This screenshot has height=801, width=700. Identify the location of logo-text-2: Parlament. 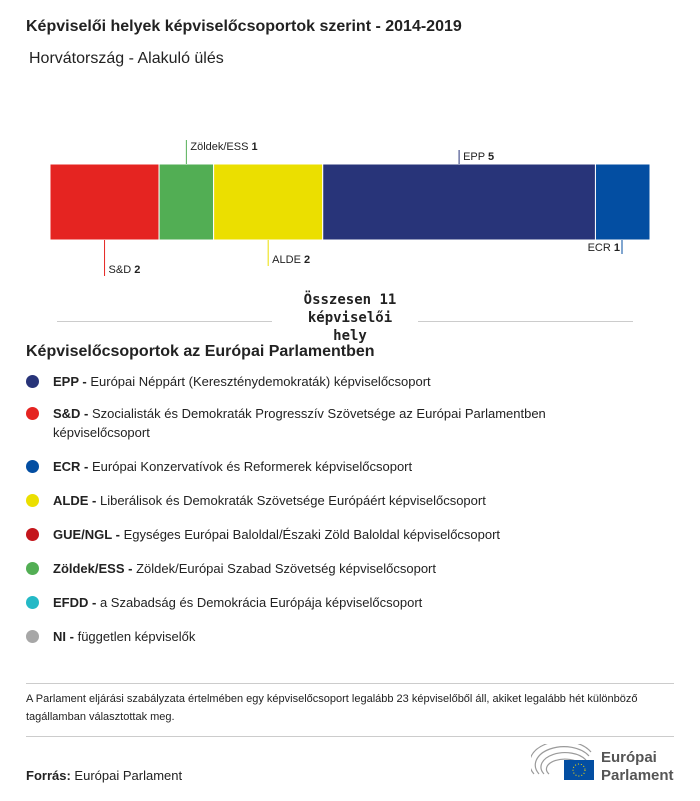
(637, 775).